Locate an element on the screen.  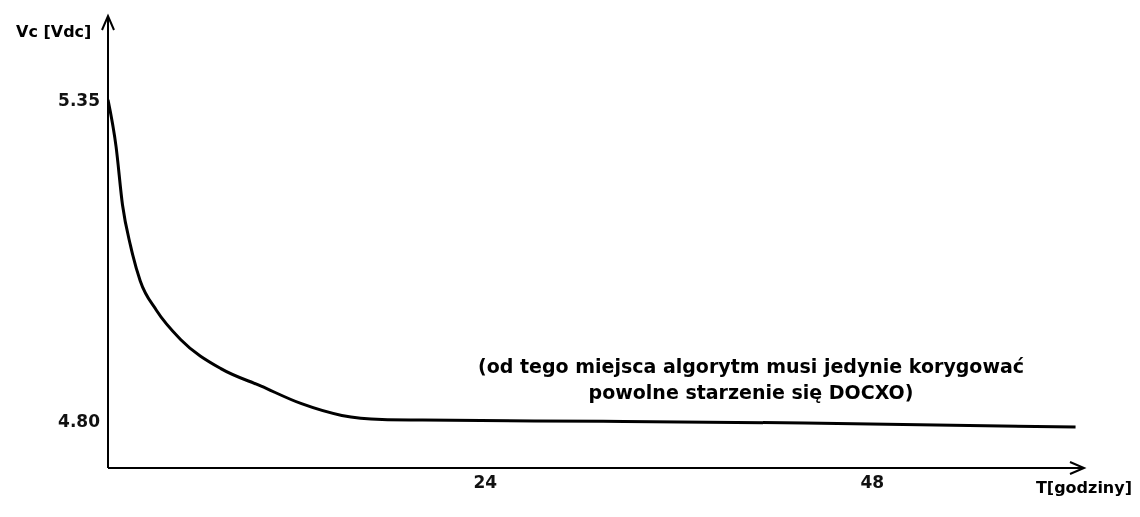
y-tick-label: 4.80 is located at coordinates (79, 421).